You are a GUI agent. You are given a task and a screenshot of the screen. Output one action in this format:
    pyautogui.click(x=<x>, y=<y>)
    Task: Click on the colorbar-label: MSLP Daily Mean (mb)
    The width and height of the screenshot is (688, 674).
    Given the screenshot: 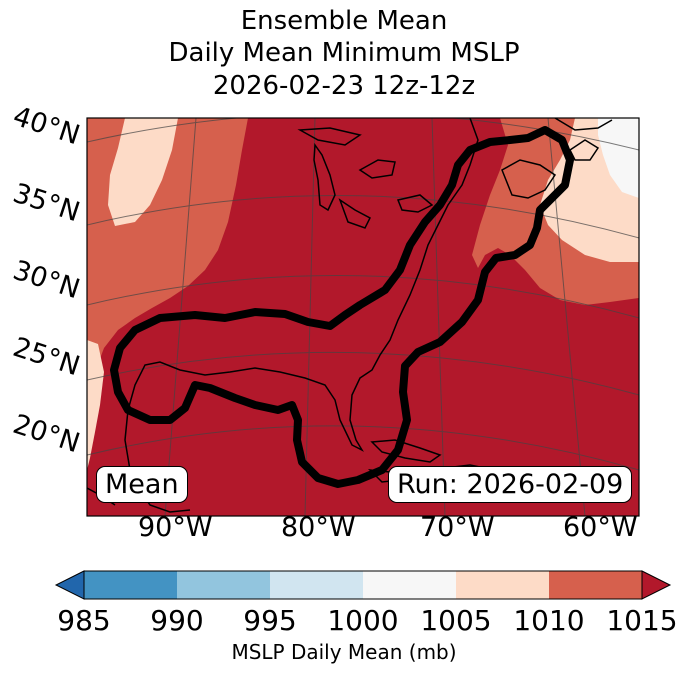 What is the action you would take?
    pyautogui.click(x=344, y=652)
    